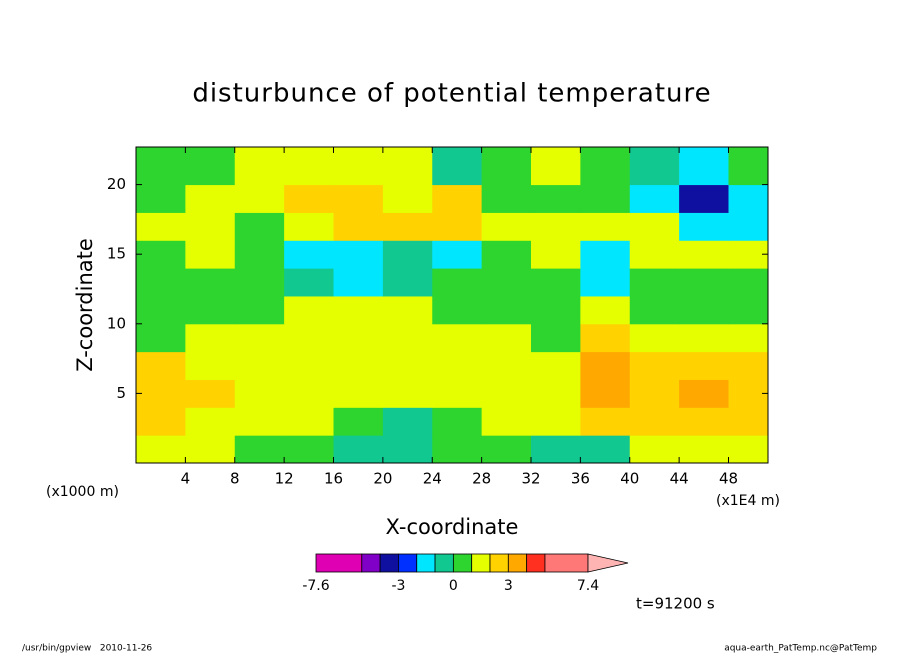 The image size is (904, 654). What do you see at coordinates (398, 586) in the screenshot?
I see `colorbar-label: -3` at bounding box center [398, 586].